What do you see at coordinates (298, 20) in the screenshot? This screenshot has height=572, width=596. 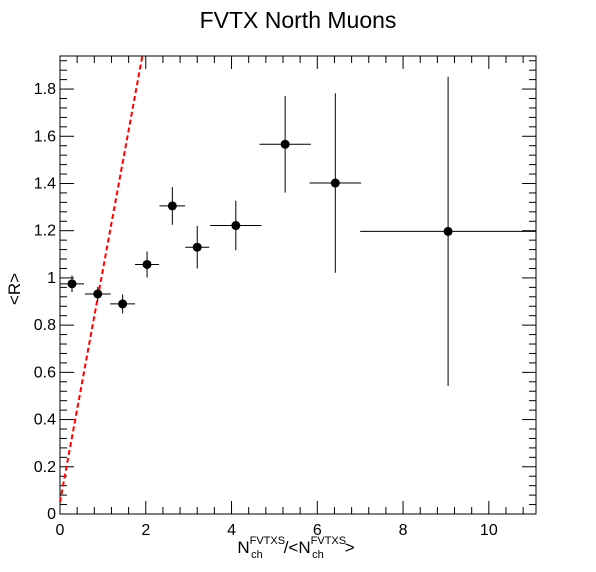 I see `chart-title: FVTX North Muons` at bounding box center [298, 20].